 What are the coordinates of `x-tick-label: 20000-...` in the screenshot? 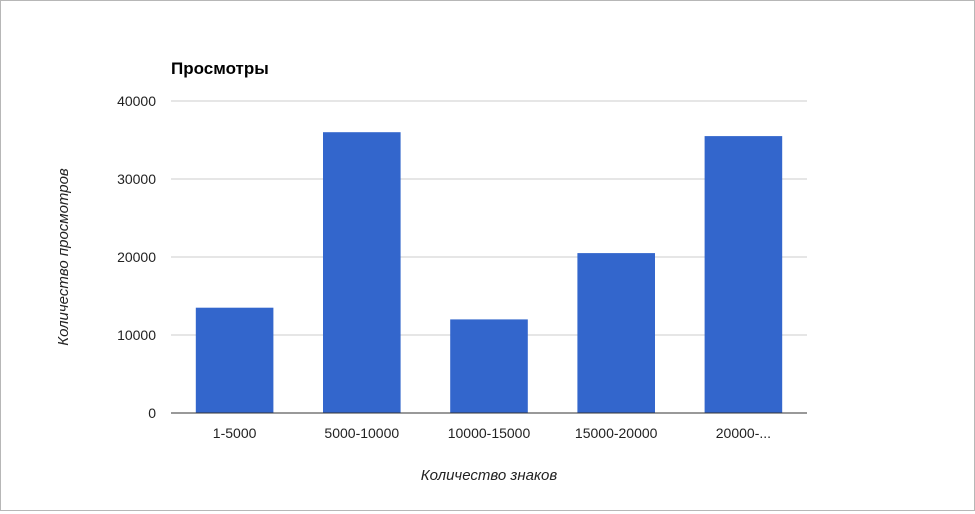 It's located at (743, 433).